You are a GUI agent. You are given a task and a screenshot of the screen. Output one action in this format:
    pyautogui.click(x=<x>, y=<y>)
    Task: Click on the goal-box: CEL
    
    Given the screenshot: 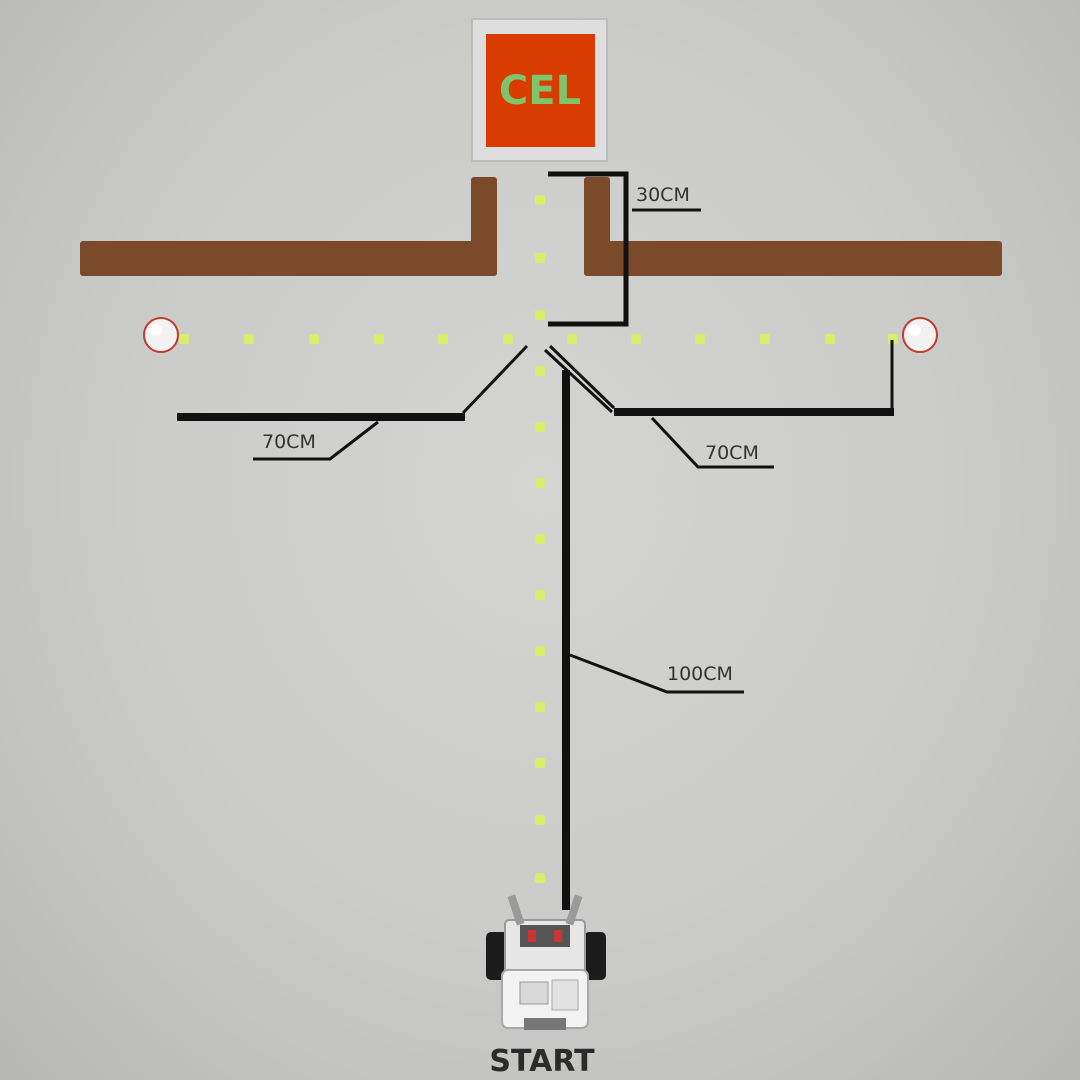 What is the action you would take?
    pyautogui.click(x=539, y=90)
    